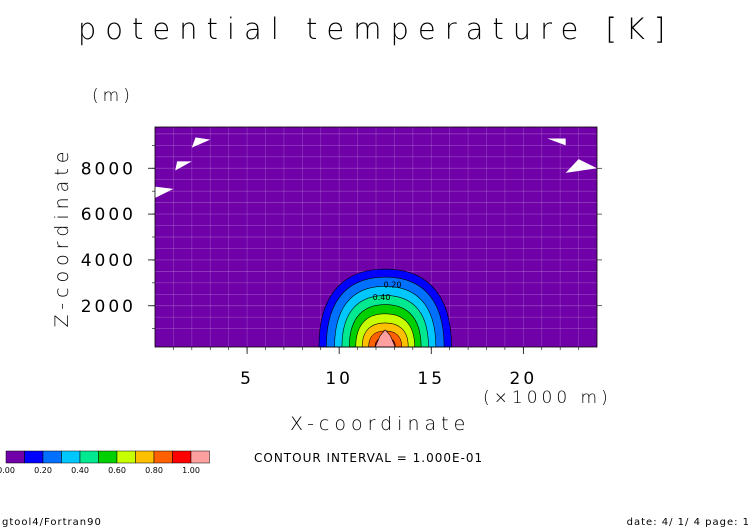 Image resolution: width=752 pixels, height=532 pixels. What do you see at coordinates (80, 470) in the screenshot?
I see `colorbar-label: 0.40` at bounding box center [80, 470].